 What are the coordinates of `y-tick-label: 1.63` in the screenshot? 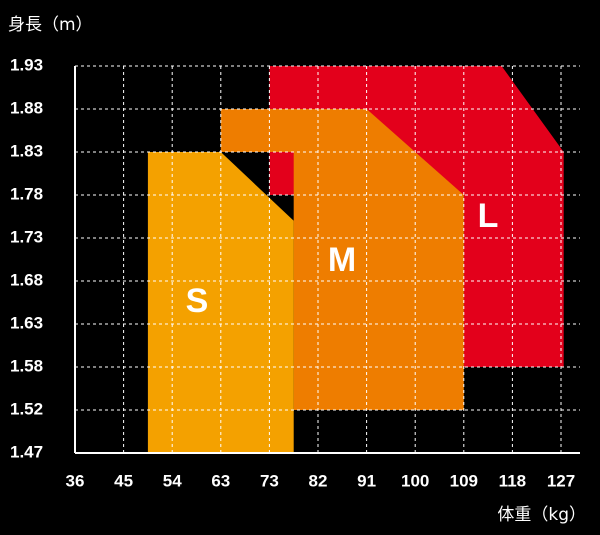 It's located at (26, 322).